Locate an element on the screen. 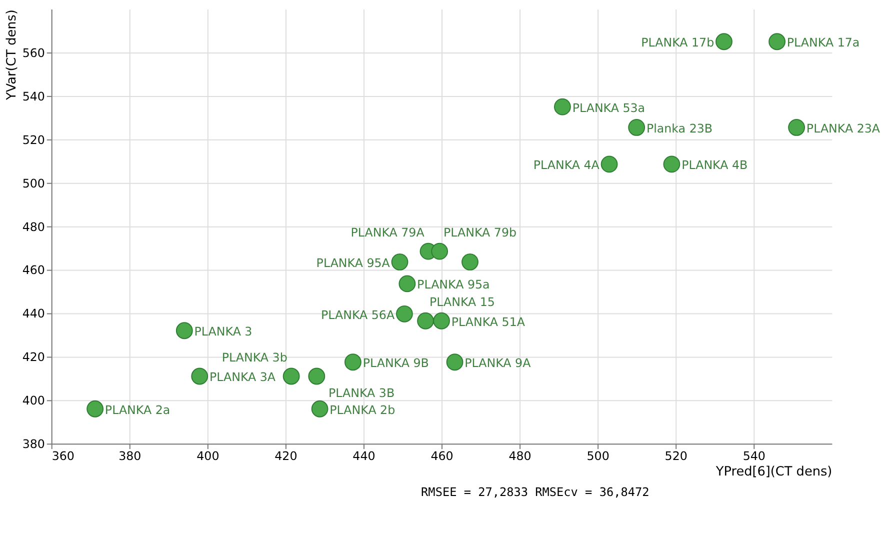 Image resolution: width=885 pixels, height=533 pixels. data-label: PLANKA 79A is located at coordinates (387, 233).